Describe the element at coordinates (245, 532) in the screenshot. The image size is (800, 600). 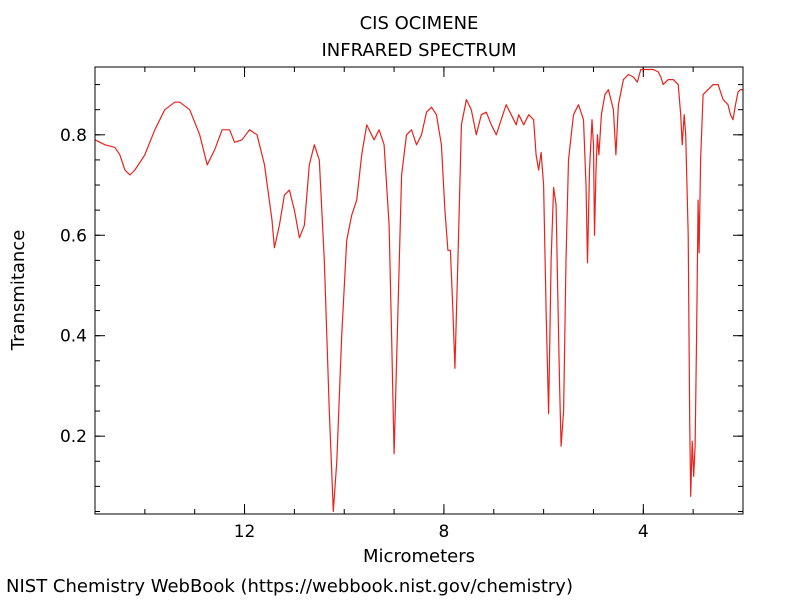
I see `x-tick-label: 12` at that location.